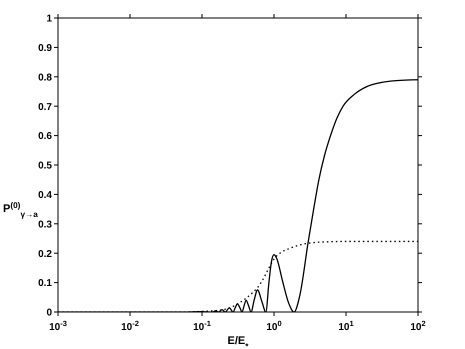 This screenshot has height=349, width=465. I want to click on y-tick-label: 0.5, so click(45, 166).